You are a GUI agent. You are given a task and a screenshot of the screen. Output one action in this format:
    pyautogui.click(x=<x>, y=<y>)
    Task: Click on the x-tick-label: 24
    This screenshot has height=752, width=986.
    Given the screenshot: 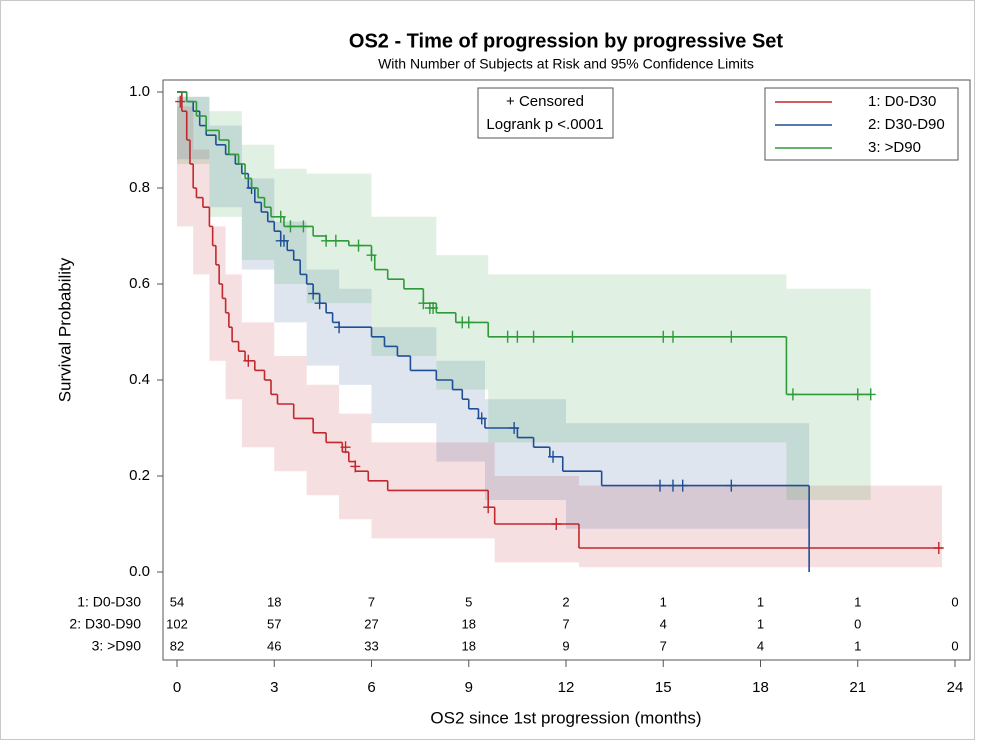 What is the action you would take?
    pyautogui.click(x=955, y=687)
    